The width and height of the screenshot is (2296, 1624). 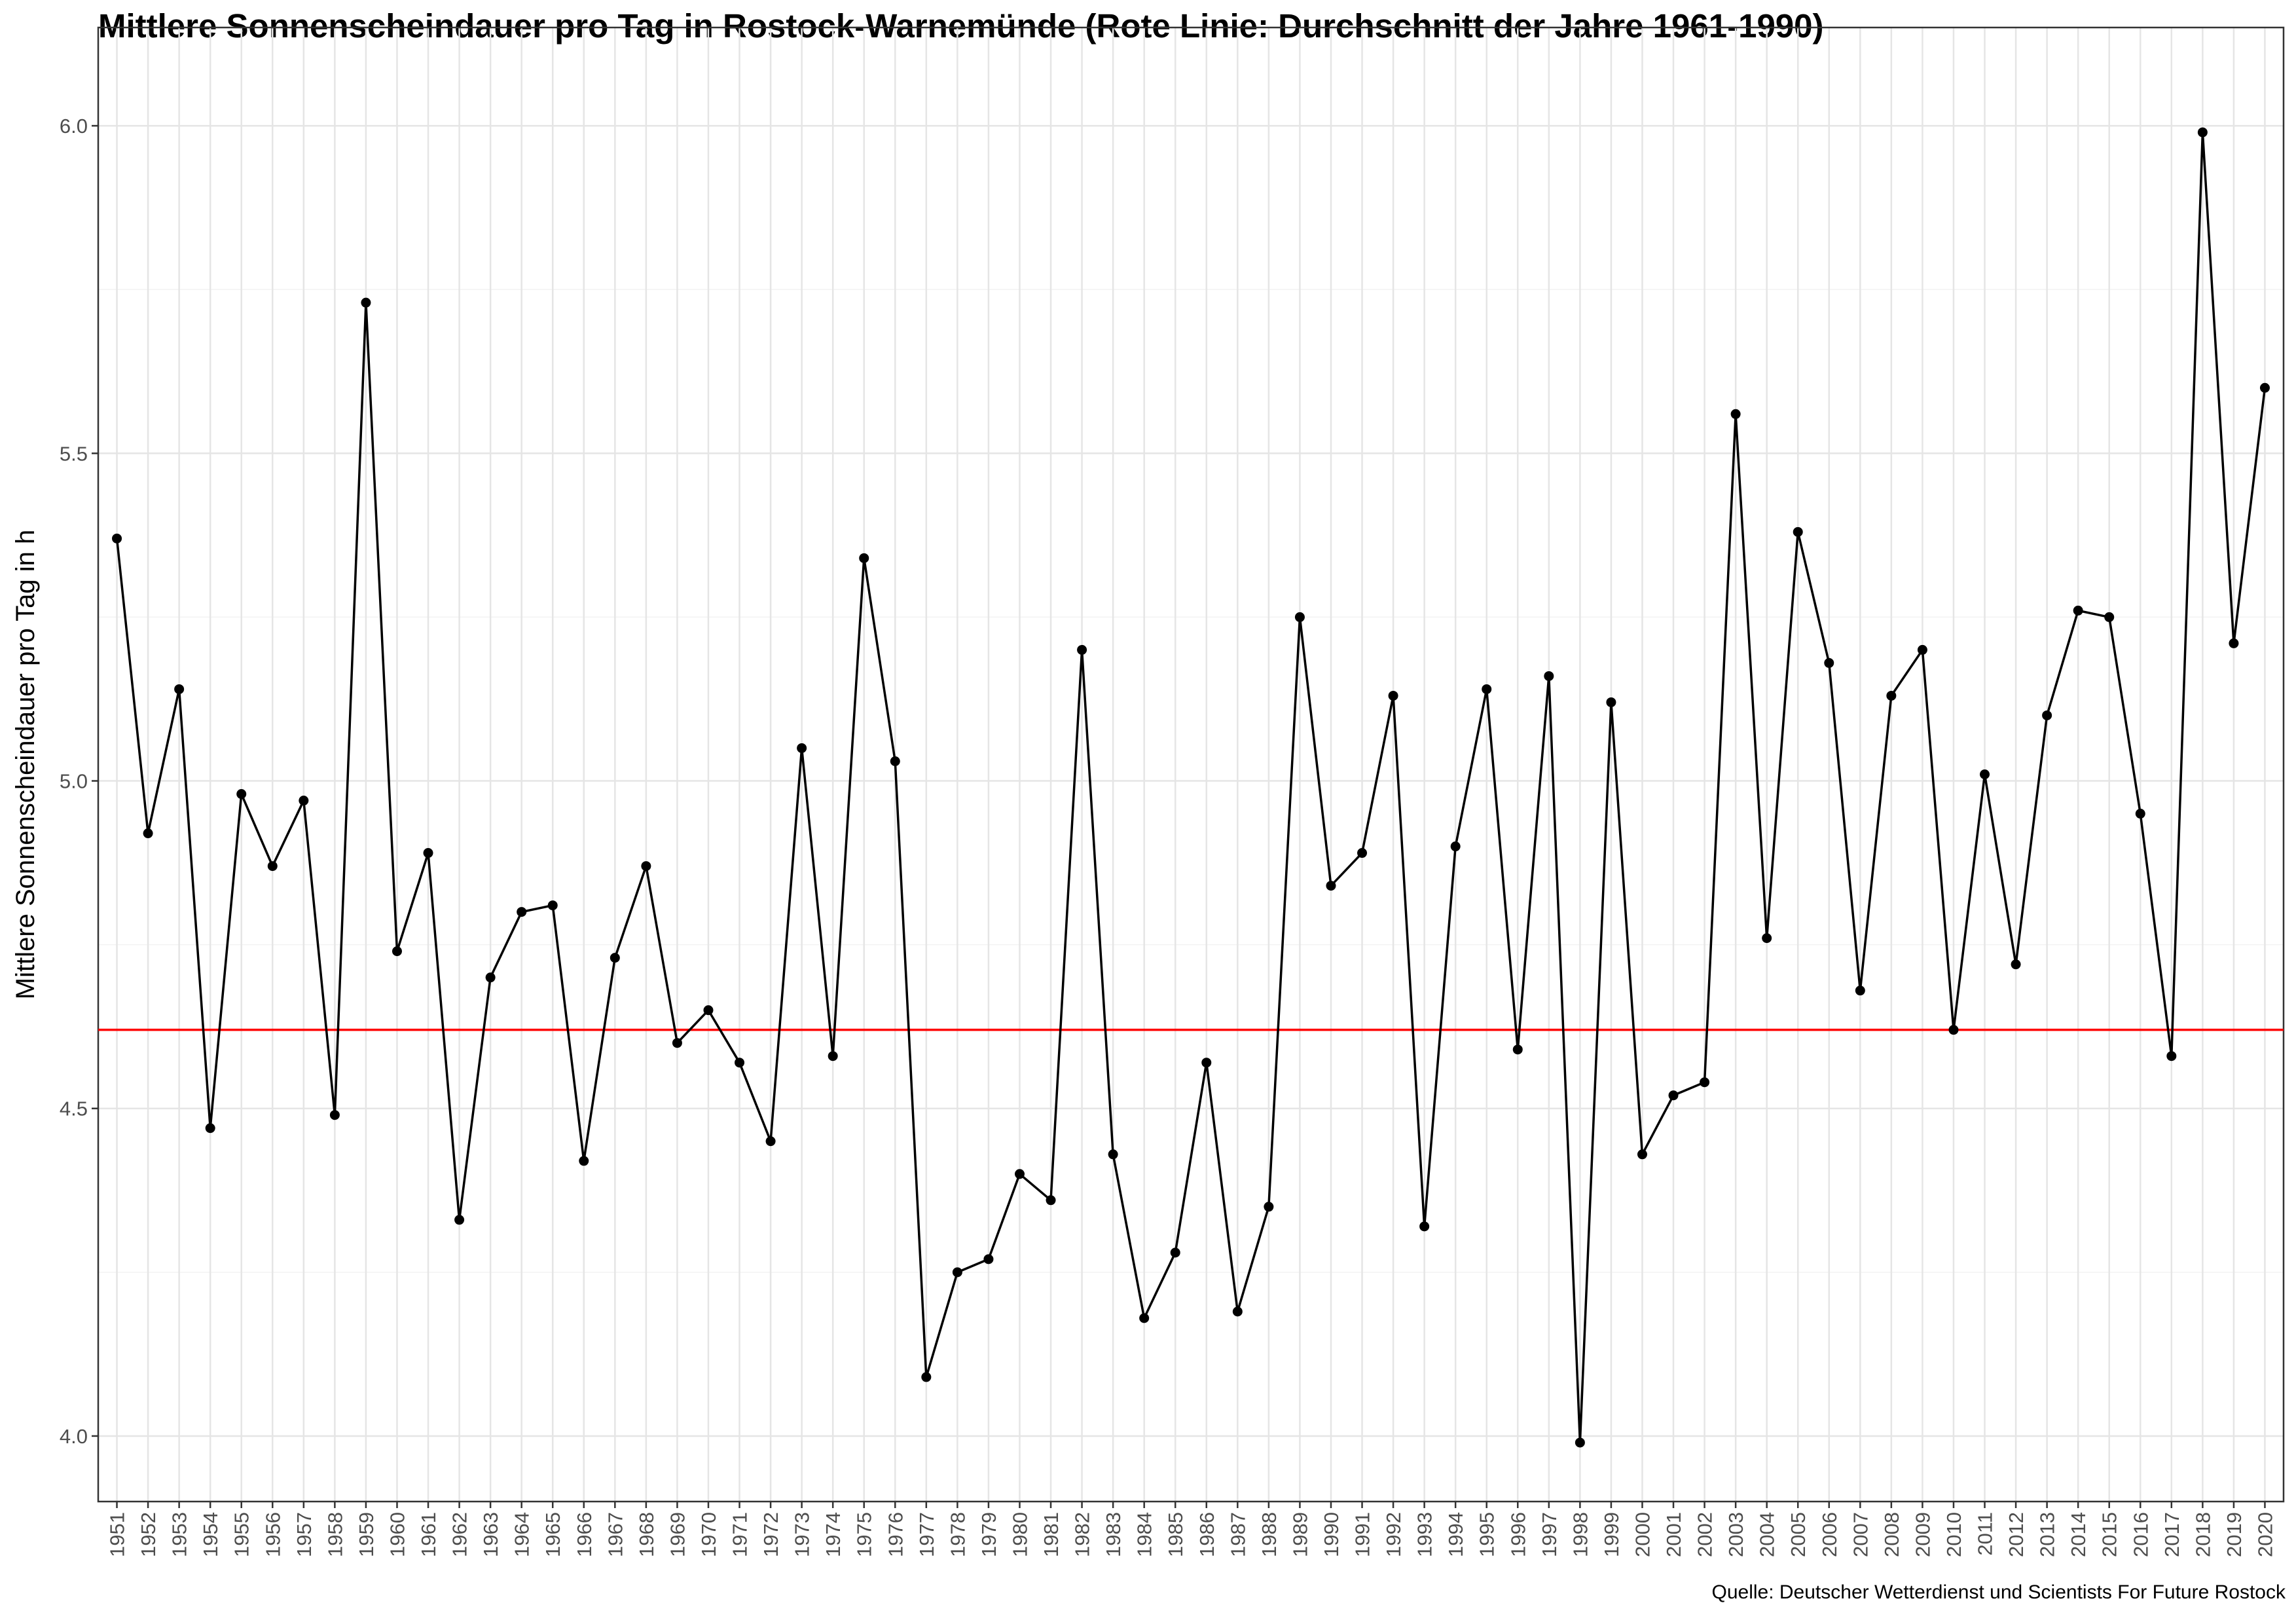 I want to click on x-tick-label: 1989, so click(x=1299, y=1534).